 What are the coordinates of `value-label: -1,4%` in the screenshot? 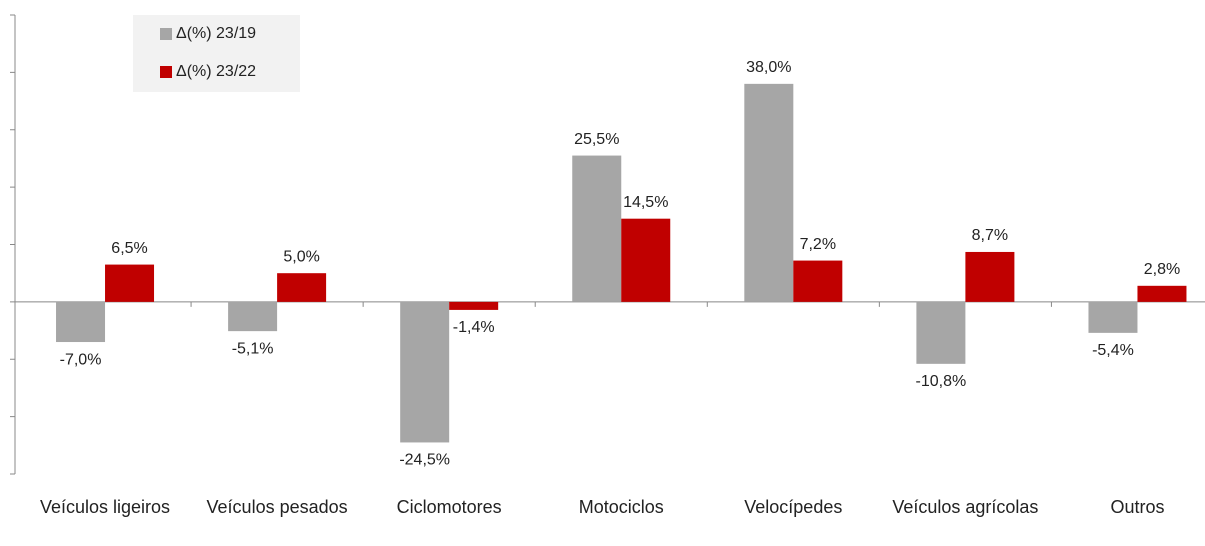 It's located at (474, 327).